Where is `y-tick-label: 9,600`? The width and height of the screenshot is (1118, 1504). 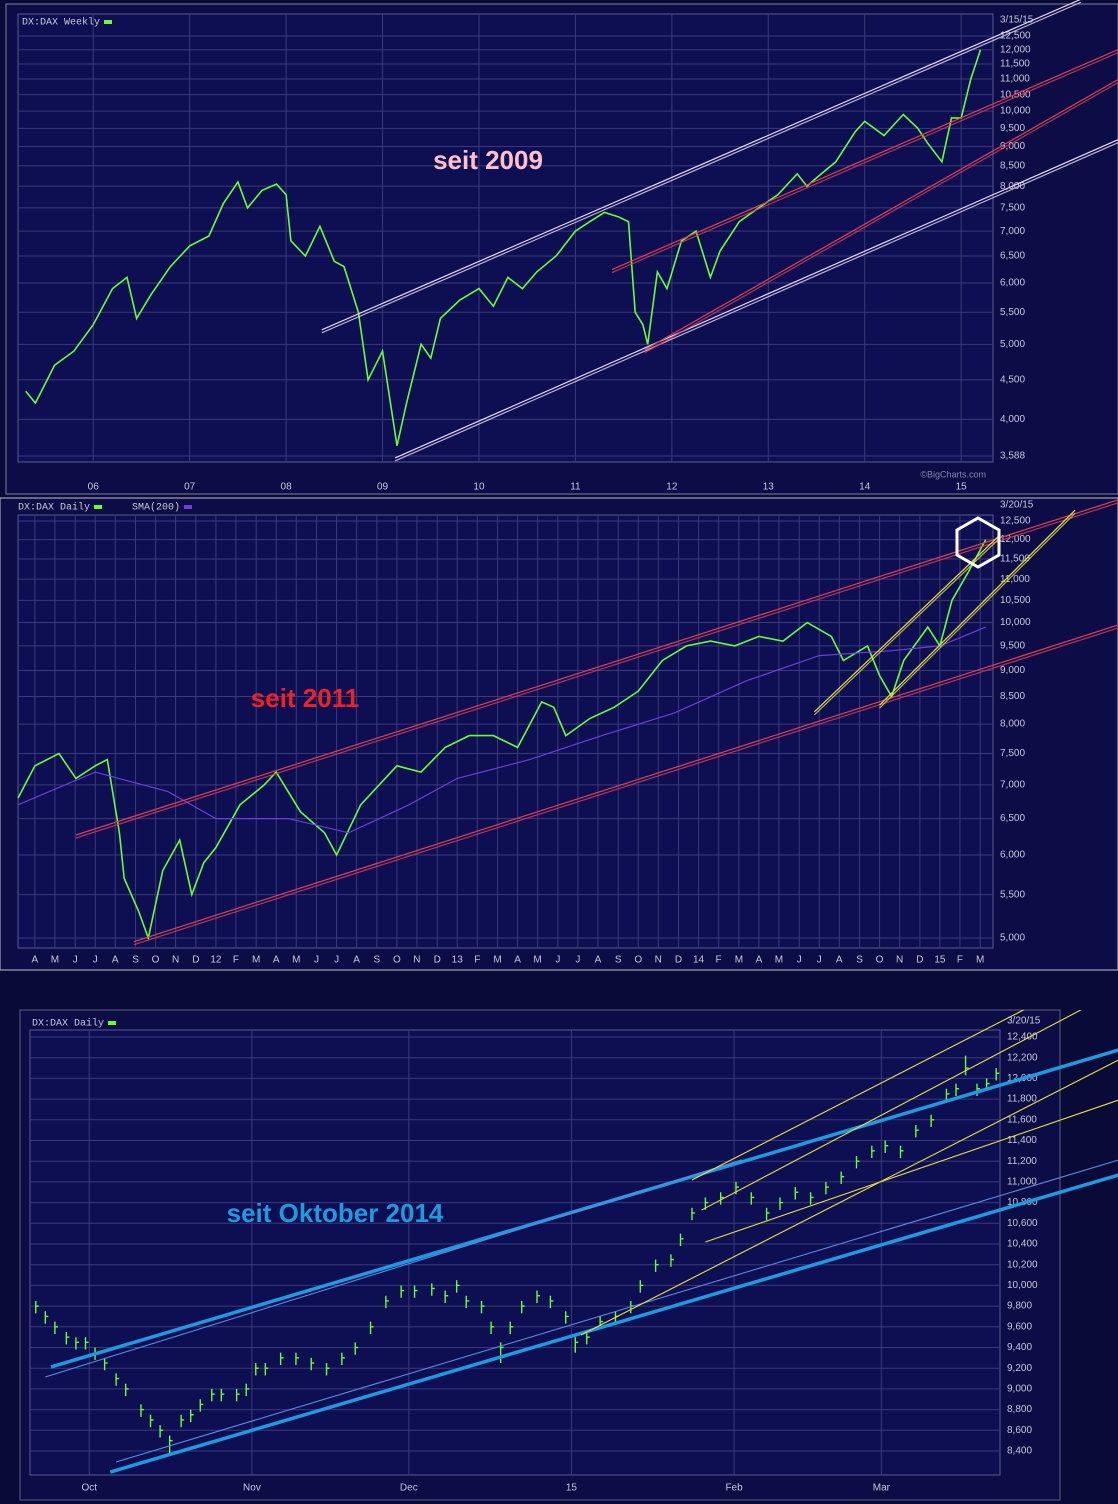
y-tick-label: 9,600 is located at coordinates (1019, 1326).